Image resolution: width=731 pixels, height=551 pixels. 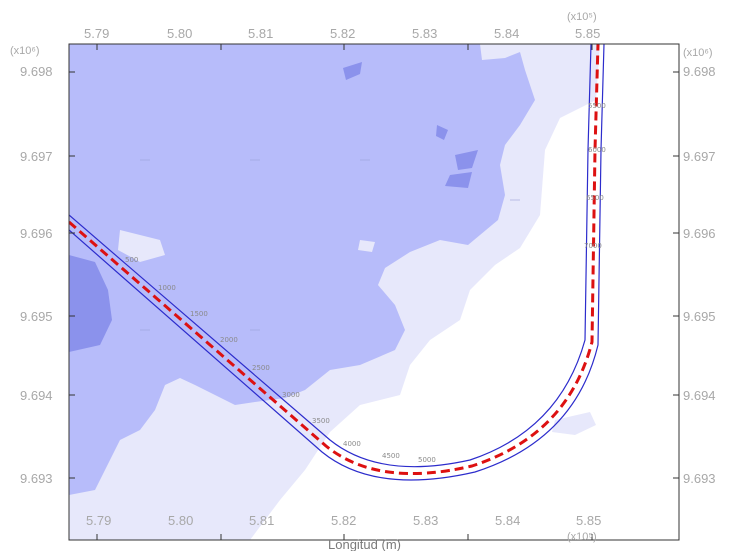 What do you see at coordinates (582, 17) in the screenshot?
I see `x-exponent-top: (x10⁵)` at bounding box center [582, 17].